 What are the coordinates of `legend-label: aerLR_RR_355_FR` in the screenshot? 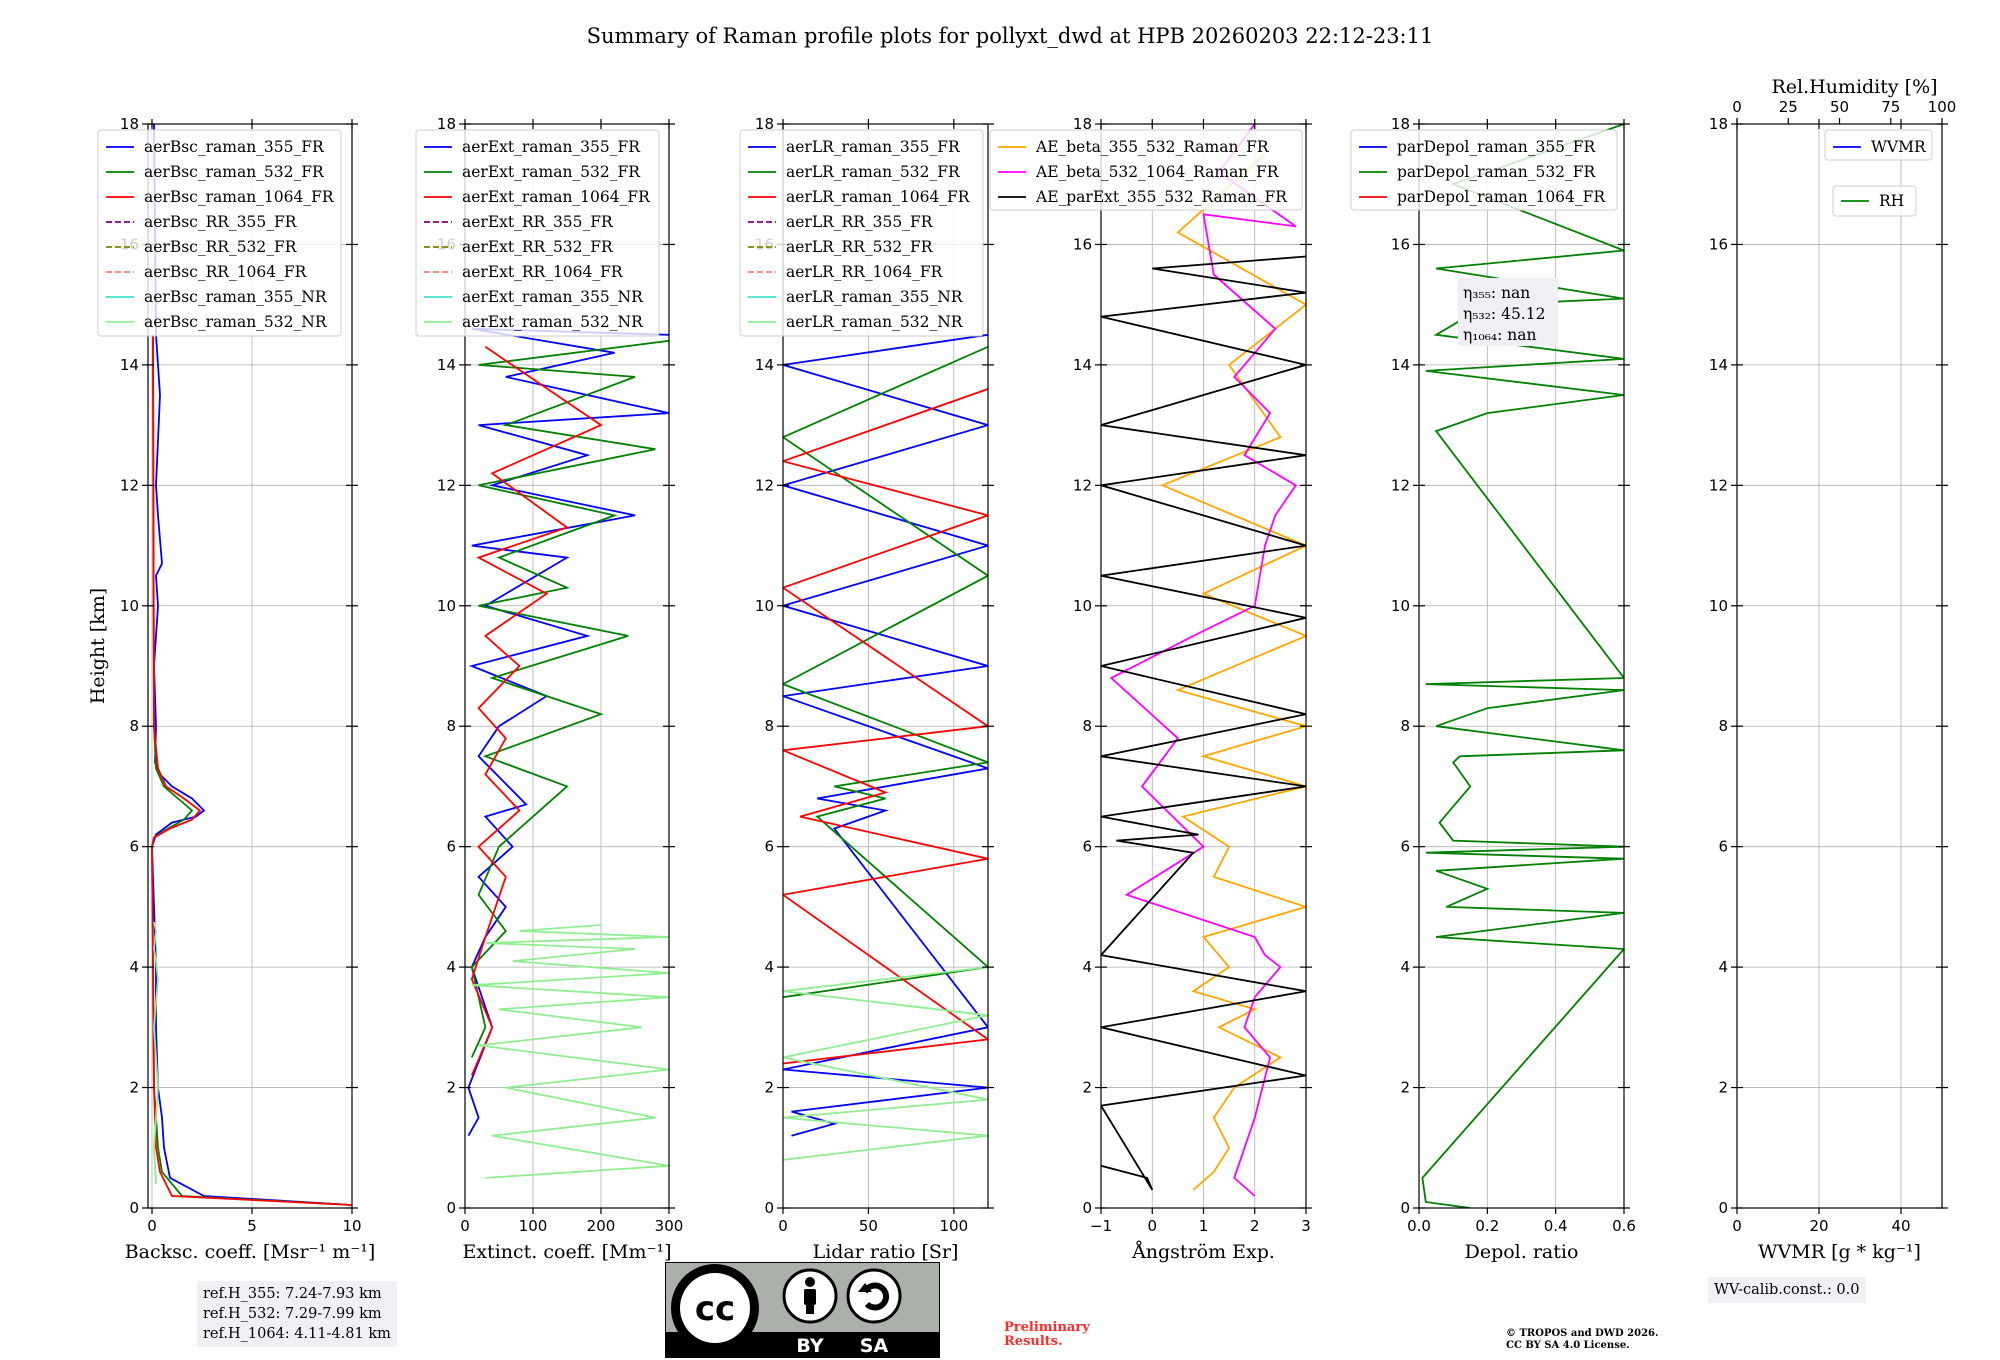 It's located at (860, 222).